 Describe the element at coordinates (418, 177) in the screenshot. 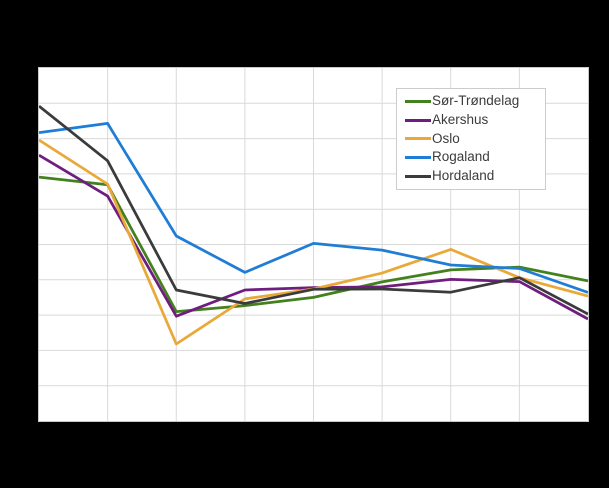

I see `legend-line-swatch-hordaland` at that location.